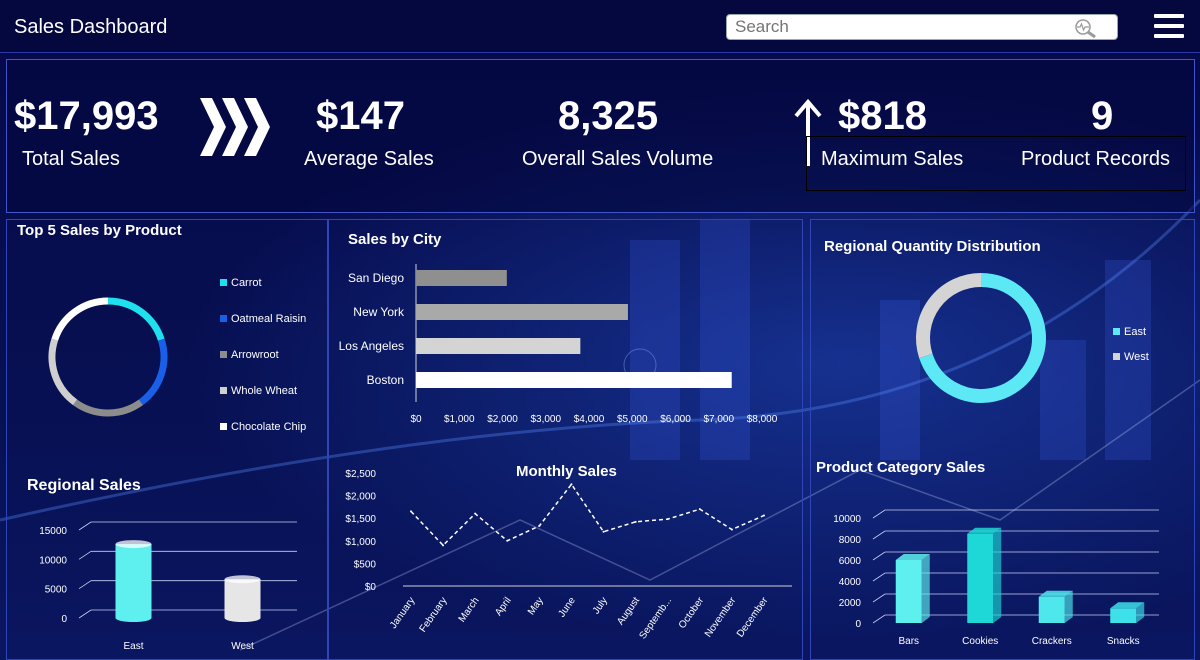 This screenshot has width=1200, height=660. What do you see at coordinates (360, 116) in the screenshot?
I see `average-sales-value: $147` at bounding box center [360, 116].